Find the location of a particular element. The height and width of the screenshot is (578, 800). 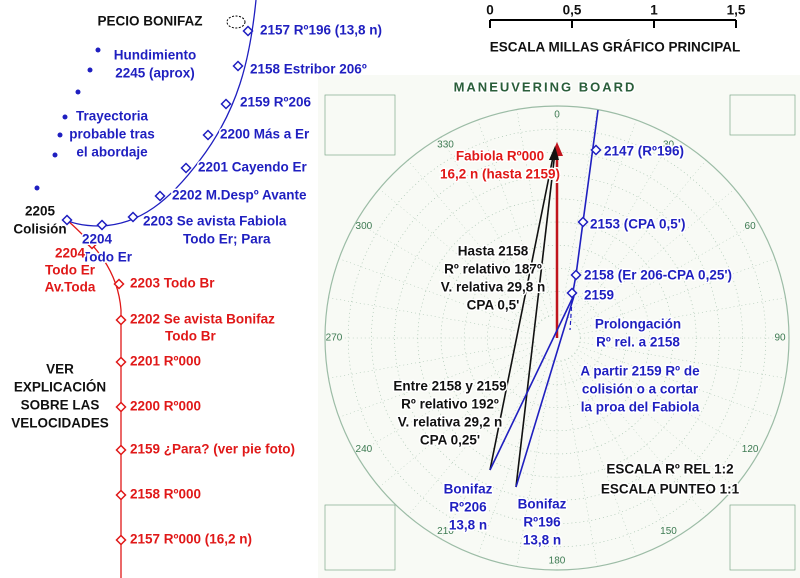

fabiola-track is located at coordinates (94, 398).